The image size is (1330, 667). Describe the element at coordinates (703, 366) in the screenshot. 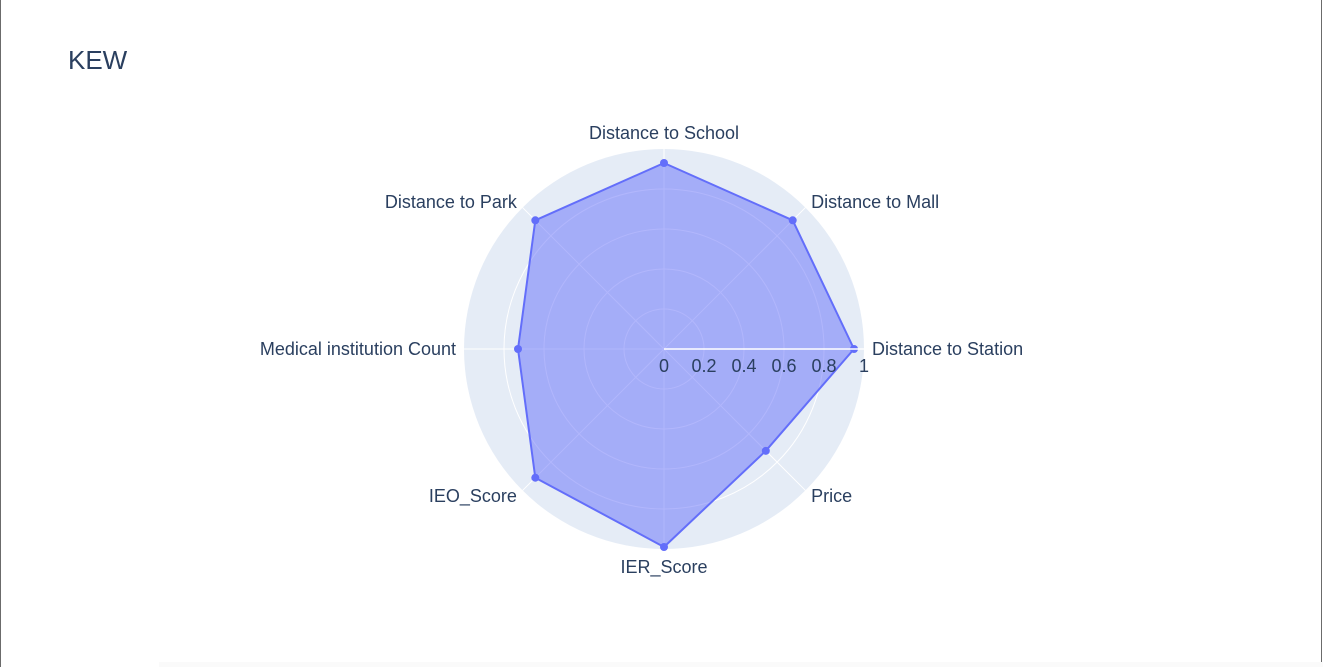

I see `radial-tick-label: 0.2` at that location.